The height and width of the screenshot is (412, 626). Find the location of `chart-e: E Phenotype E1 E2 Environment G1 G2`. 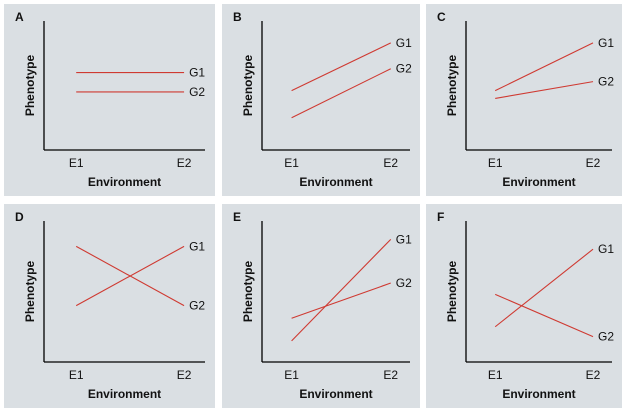

chart-e: E Phenotype E1 E2 Environment G1 G2 is located at coordinates (322, 305).